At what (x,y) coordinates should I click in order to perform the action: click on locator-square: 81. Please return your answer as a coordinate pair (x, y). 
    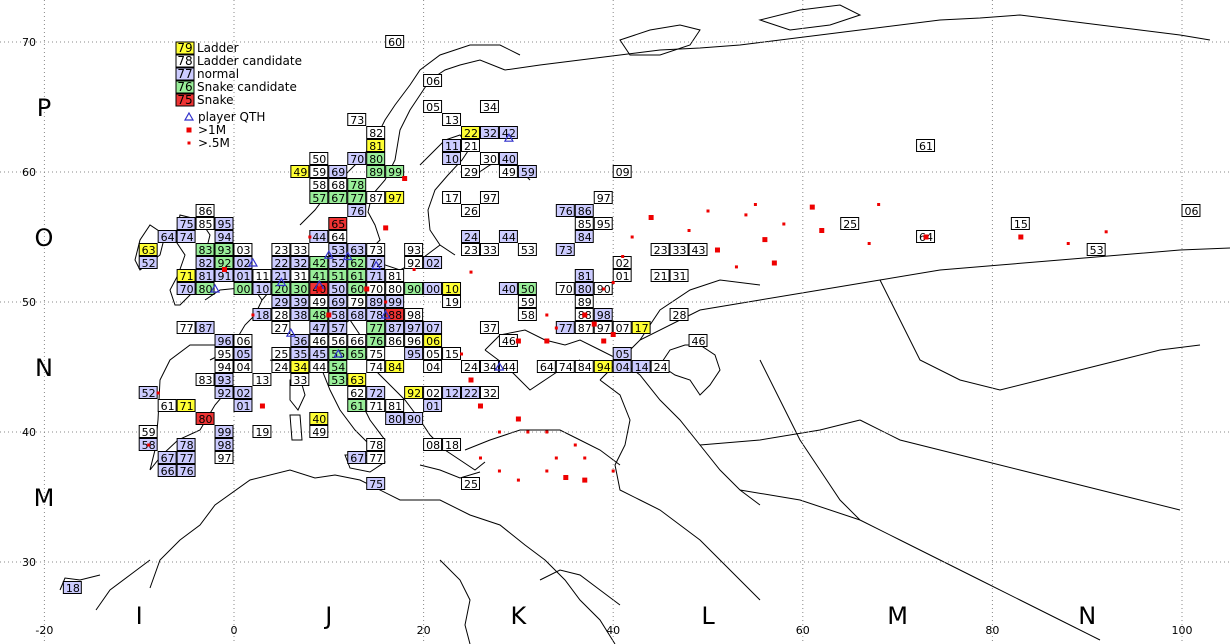
    Looking at the image, I should click on (395, 276).